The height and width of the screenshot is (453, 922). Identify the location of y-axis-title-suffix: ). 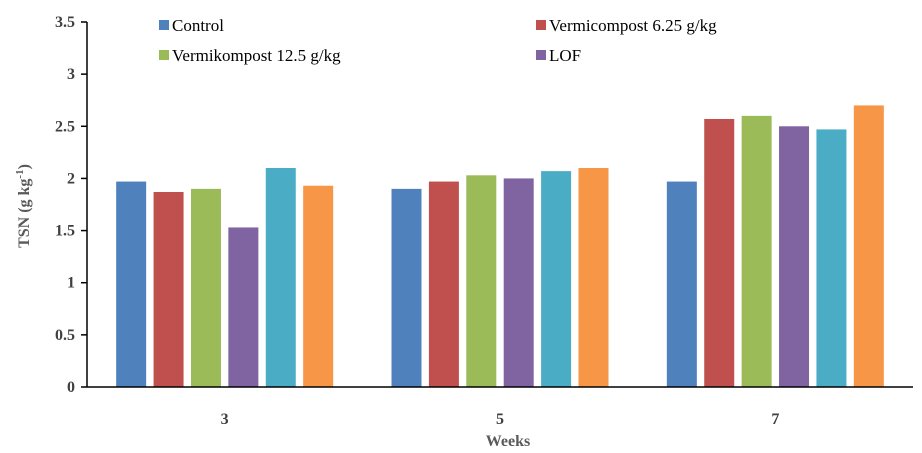
(24, 166).